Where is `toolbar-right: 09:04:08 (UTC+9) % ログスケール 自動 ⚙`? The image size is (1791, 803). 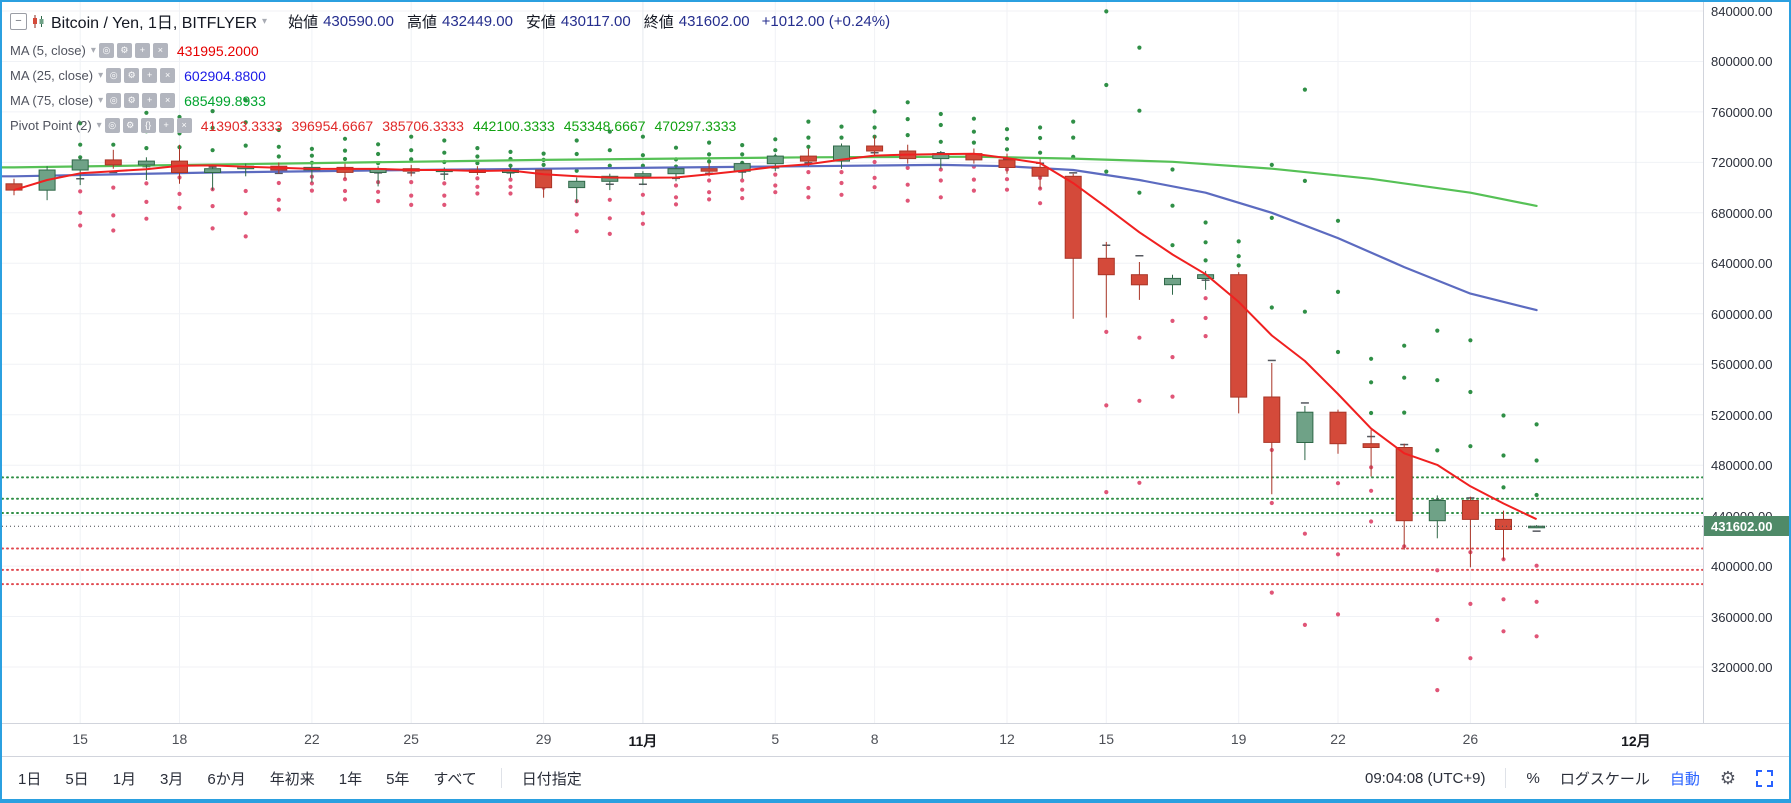
toolbar-right: 09:04:08 (UTC+9) % ログスケール 自動 ⚙ is located at coordinates (1569, 778).